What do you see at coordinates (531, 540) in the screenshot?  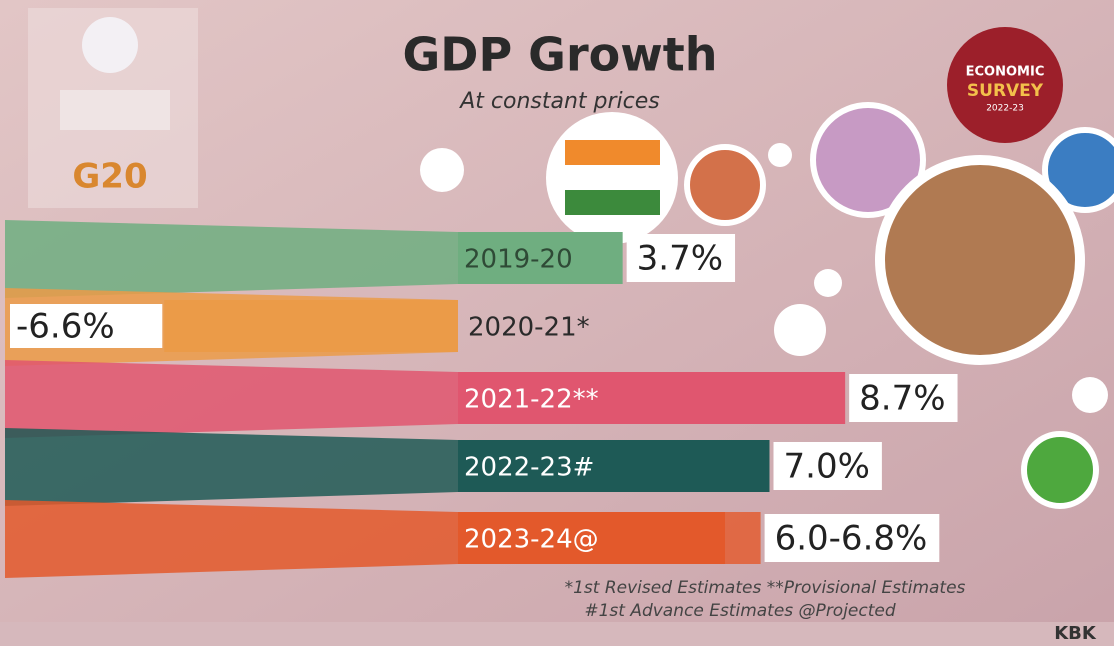 I see `category-label: 2023-24@` at bounding box center [531, 540].